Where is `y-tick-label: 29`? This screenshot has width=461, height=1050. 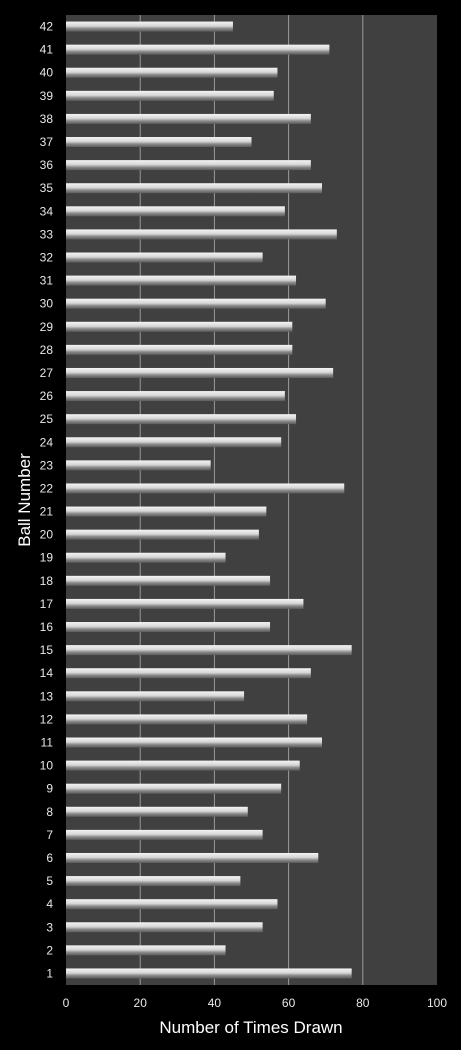
y-tick-label: 29 is located at coordinates (47, 327).